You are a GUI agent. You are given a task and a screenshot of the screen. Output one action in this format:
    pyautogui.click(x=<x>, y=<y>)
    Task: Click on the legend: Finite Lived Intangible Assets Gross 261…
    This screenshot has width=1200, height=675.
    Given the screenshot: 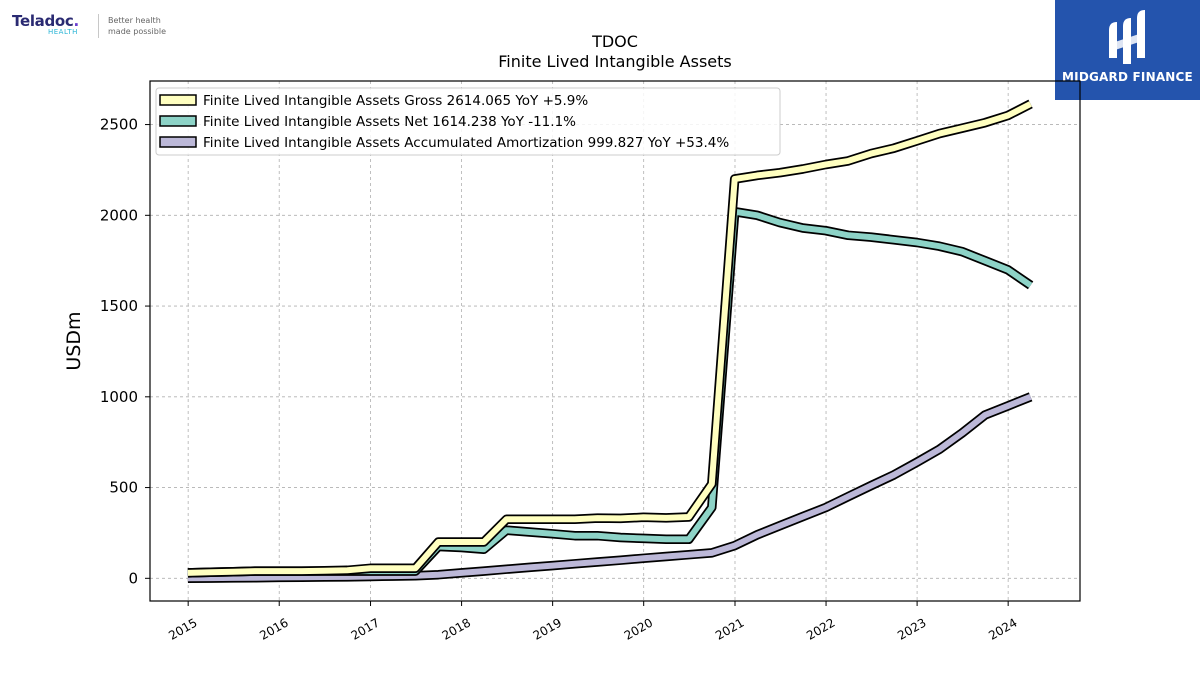 What is the action you would take?
    pyautogui.click(x=468, y=121)
    